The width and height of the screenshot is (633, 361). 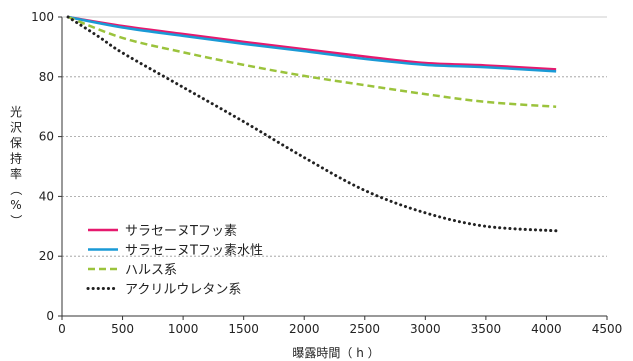 I want to click on y-tick-label: 80, so click(x=46, y=77).